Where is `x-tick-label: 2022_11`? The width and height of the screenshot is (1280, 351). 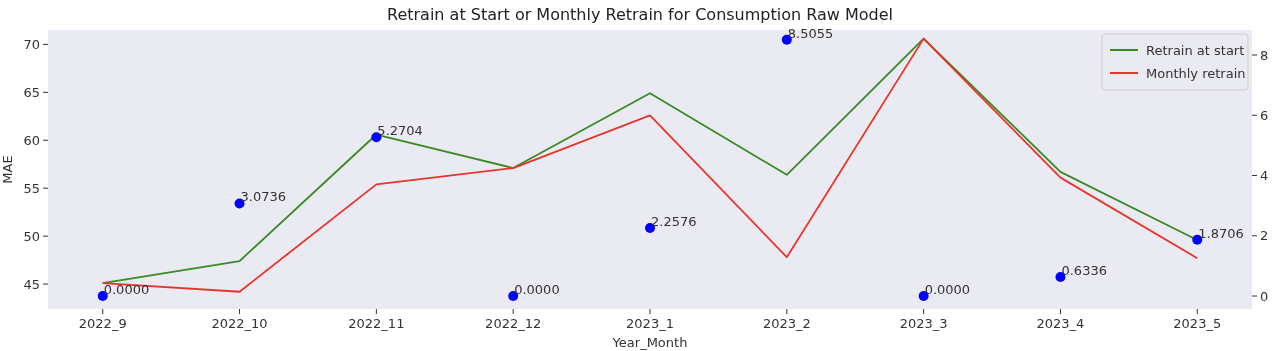 x-tick-label: 2022_11 is located at coordinates (376, 323).